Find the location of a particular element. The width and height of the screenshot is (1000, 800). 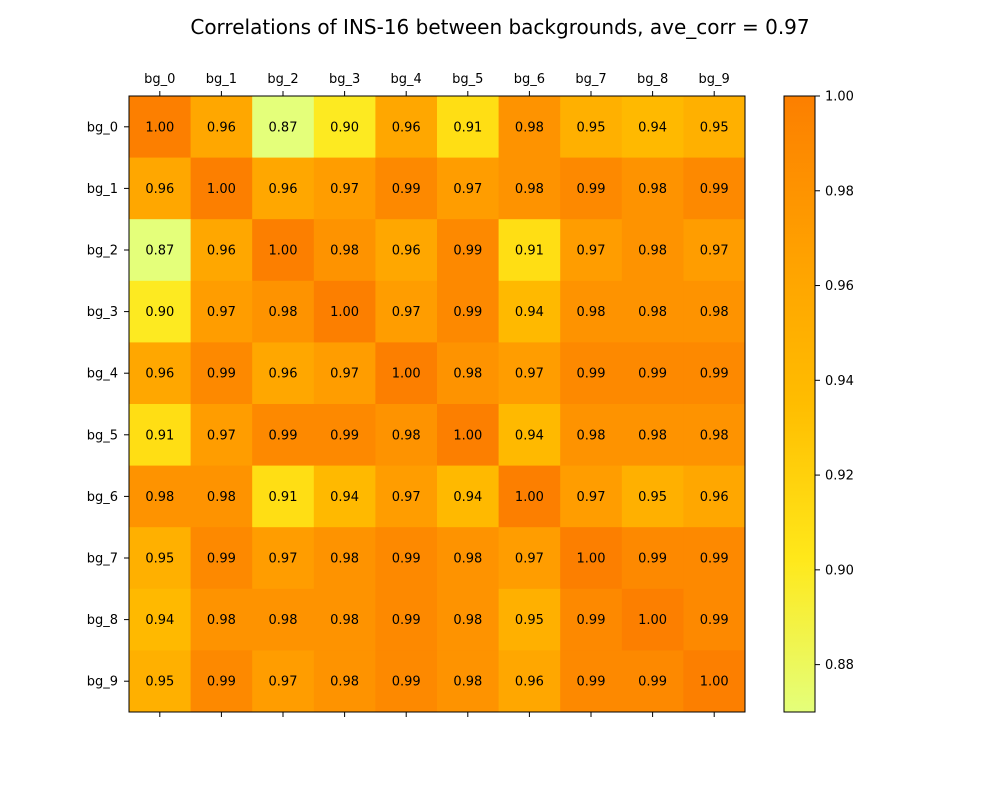

cell-value-label: 0.91 is located at coordinates (283, 497).